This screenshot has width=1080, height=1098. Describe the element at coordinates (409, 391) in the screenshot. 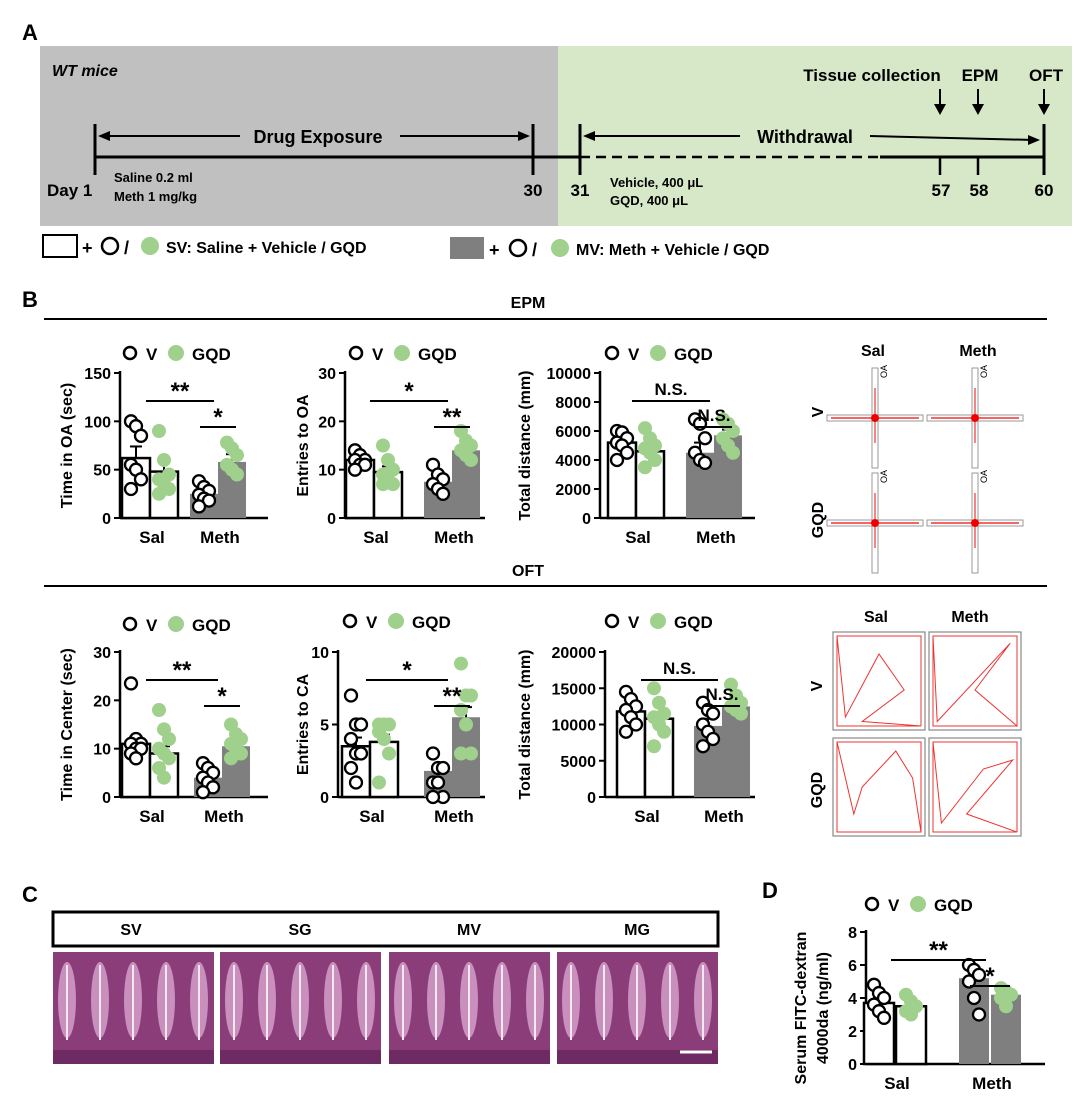

I see `sig-label-main: *` at that location.